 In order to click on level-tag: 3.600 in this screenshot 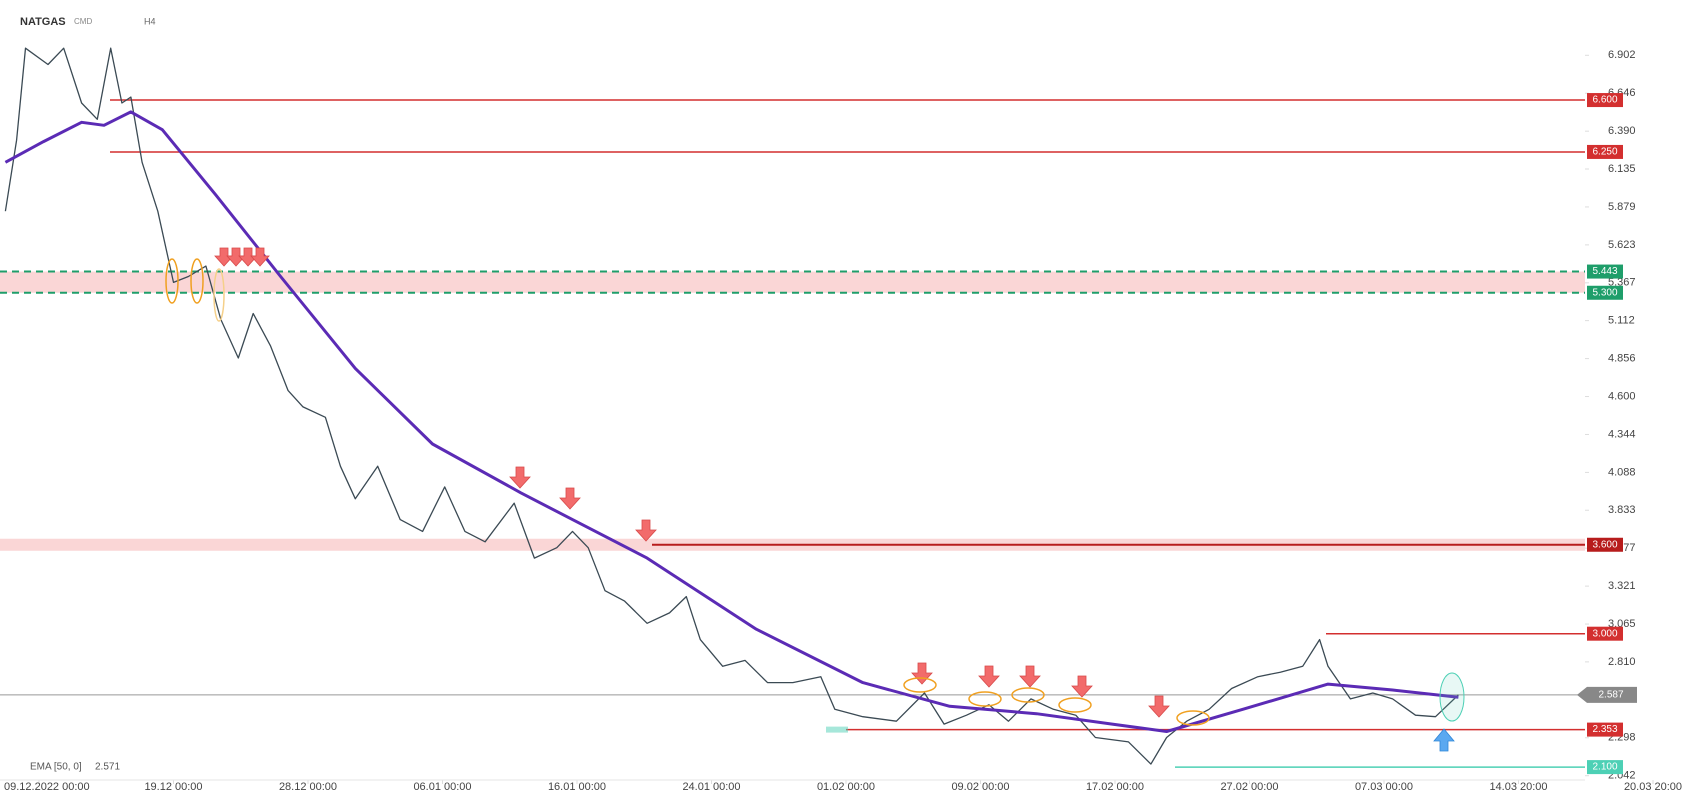, I will do `click(1605, 544)`.